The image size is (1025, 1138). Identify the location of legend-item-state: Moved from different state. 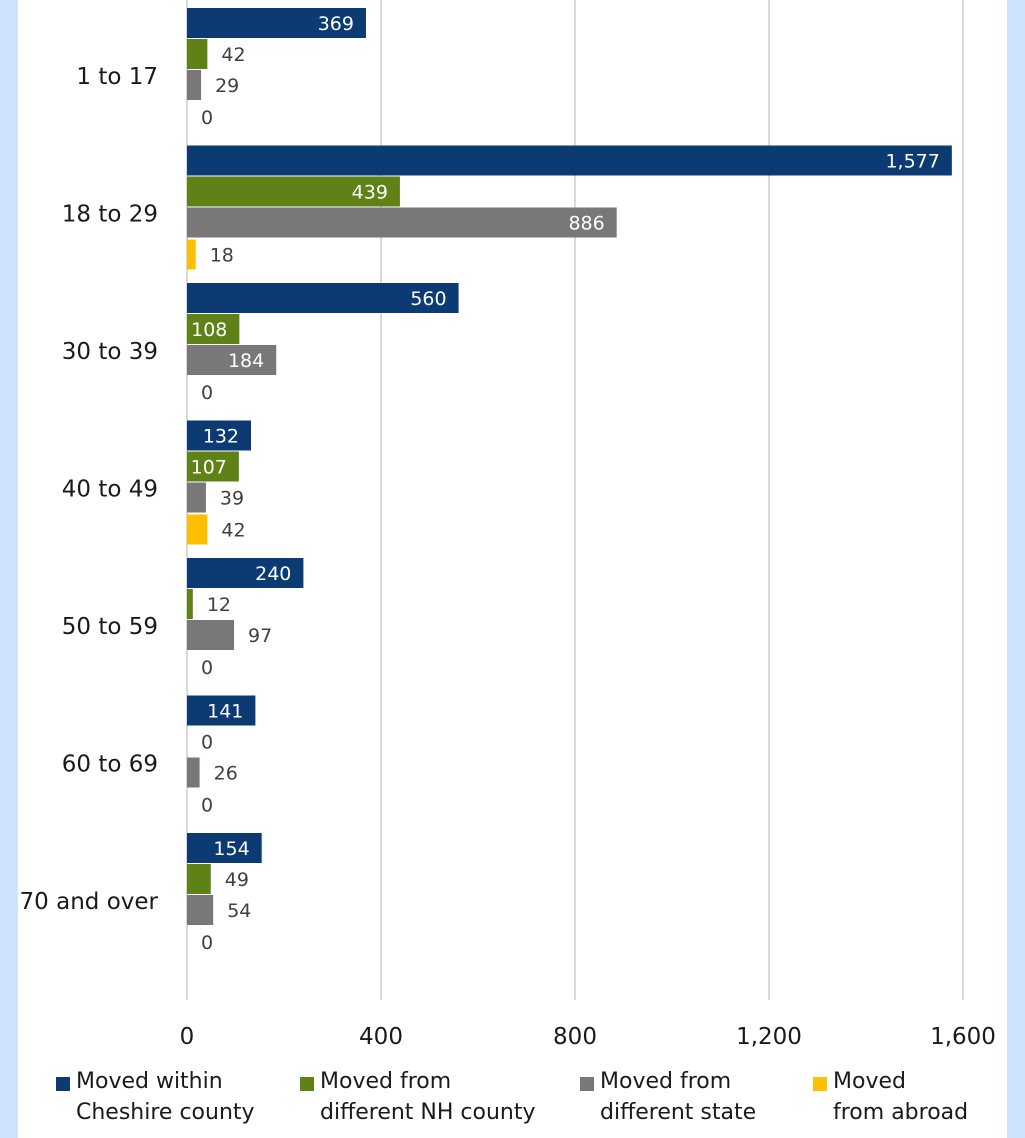
(668, 1097).